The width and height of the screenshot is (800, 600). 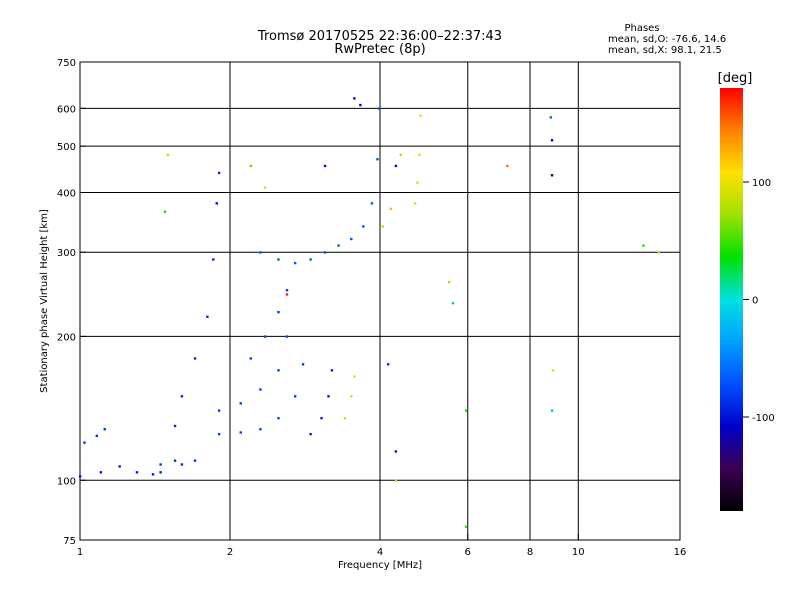 I want to click on colorbar: [deg] 100 0 -100, so click(x=746, y=291).